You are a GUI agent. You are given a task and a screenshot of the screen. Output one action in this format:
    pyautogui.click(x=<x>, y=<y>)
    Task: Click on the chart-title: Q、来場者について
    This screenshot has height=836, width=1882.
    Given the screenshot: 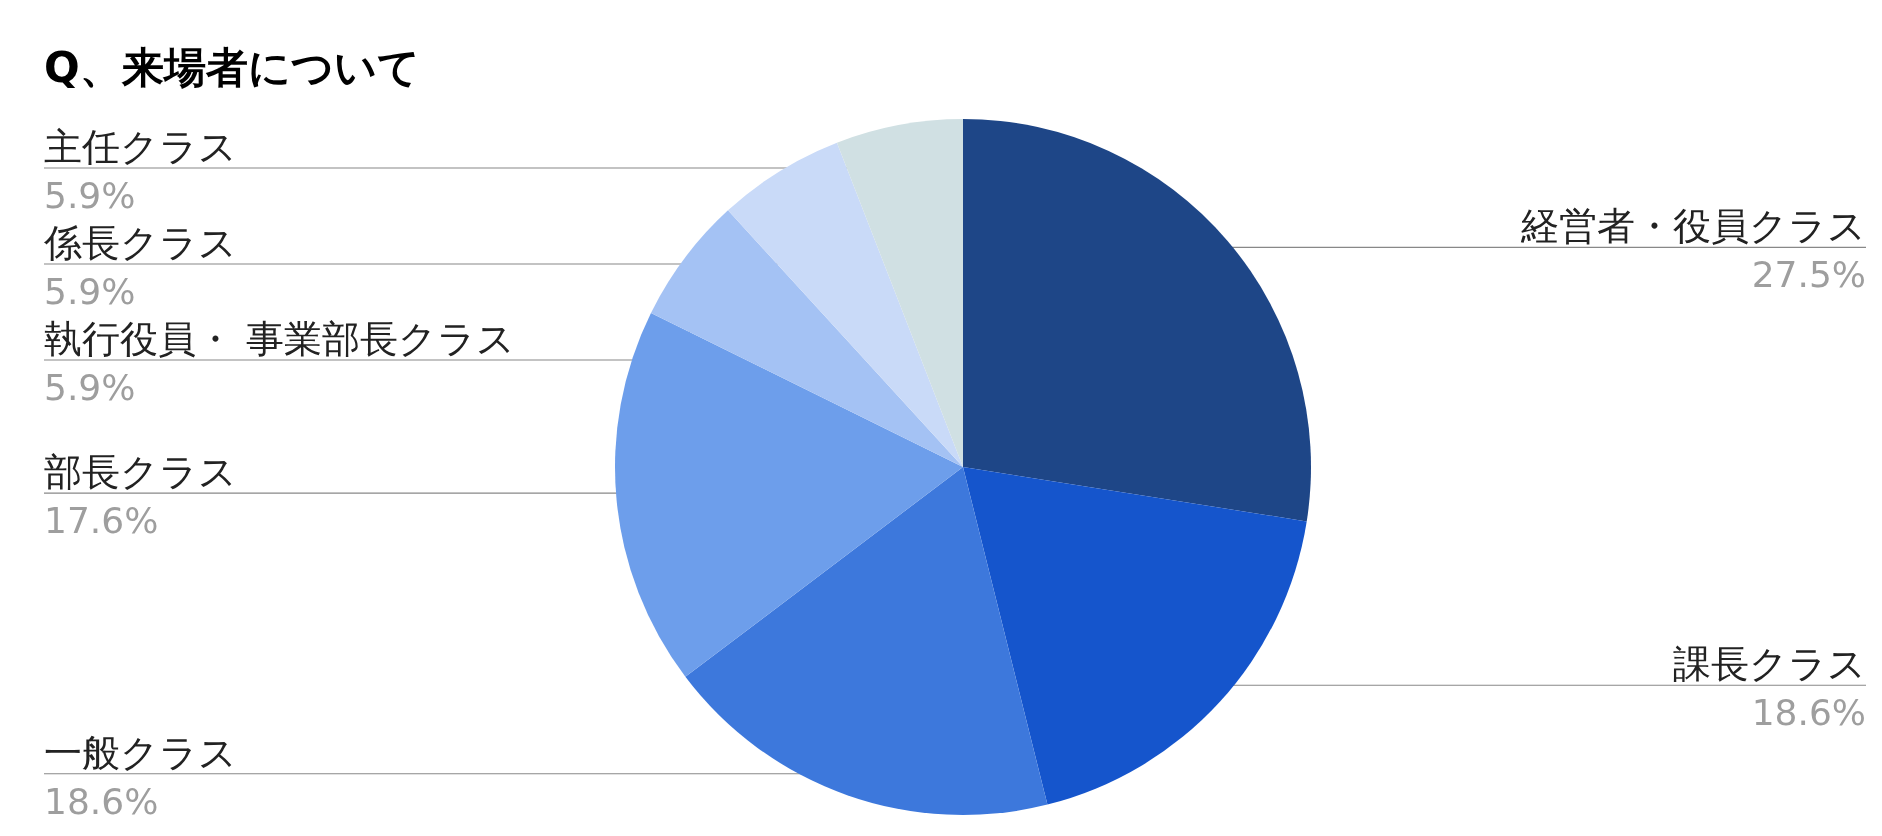 What is the action you would take?
    pyautogui.click(x=232, y=67)
    